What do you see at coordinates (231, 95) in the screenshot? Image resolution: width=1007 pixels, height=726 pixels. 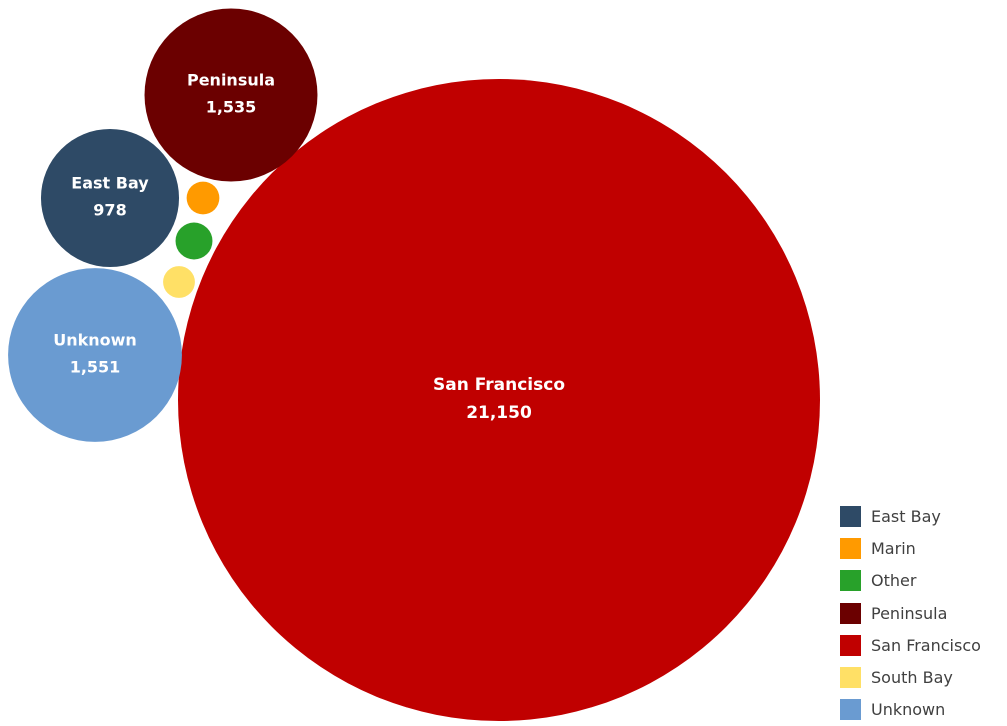 I see `bubble-peninsula` at bounding box center [231, 95].